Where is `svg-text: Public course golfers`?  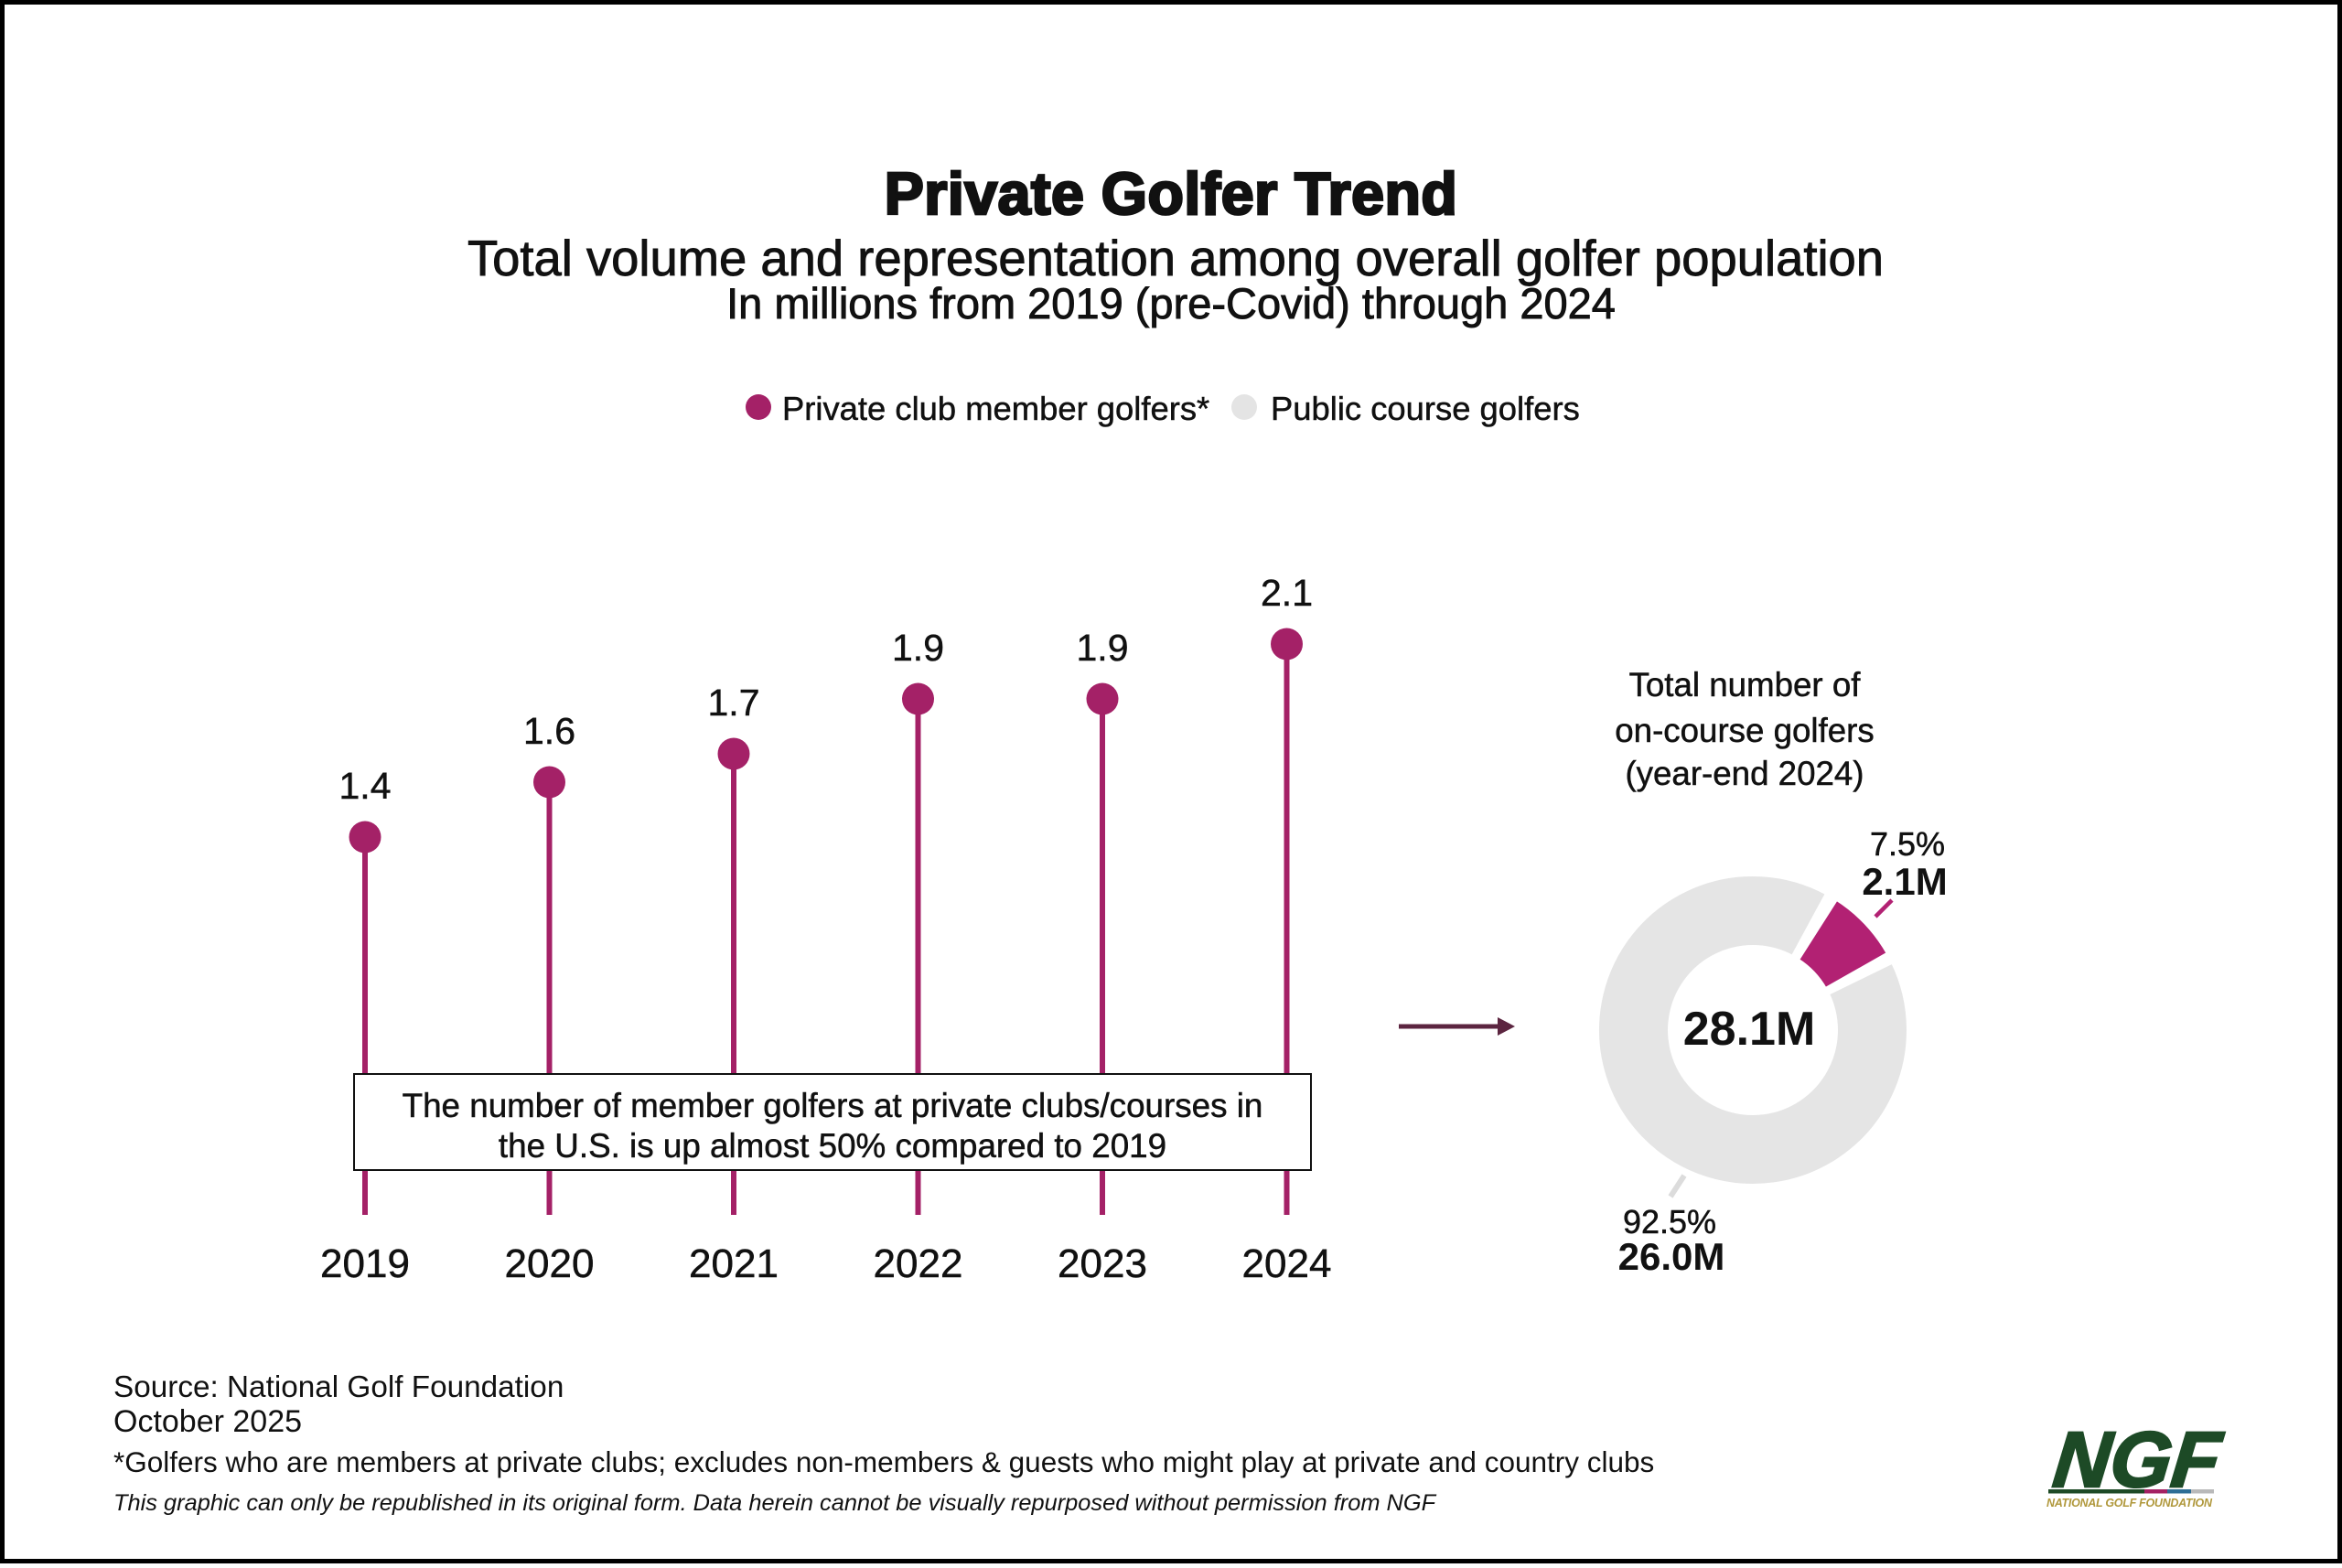 svg-text: Public course golfers is located at coordinates (1425, 408).